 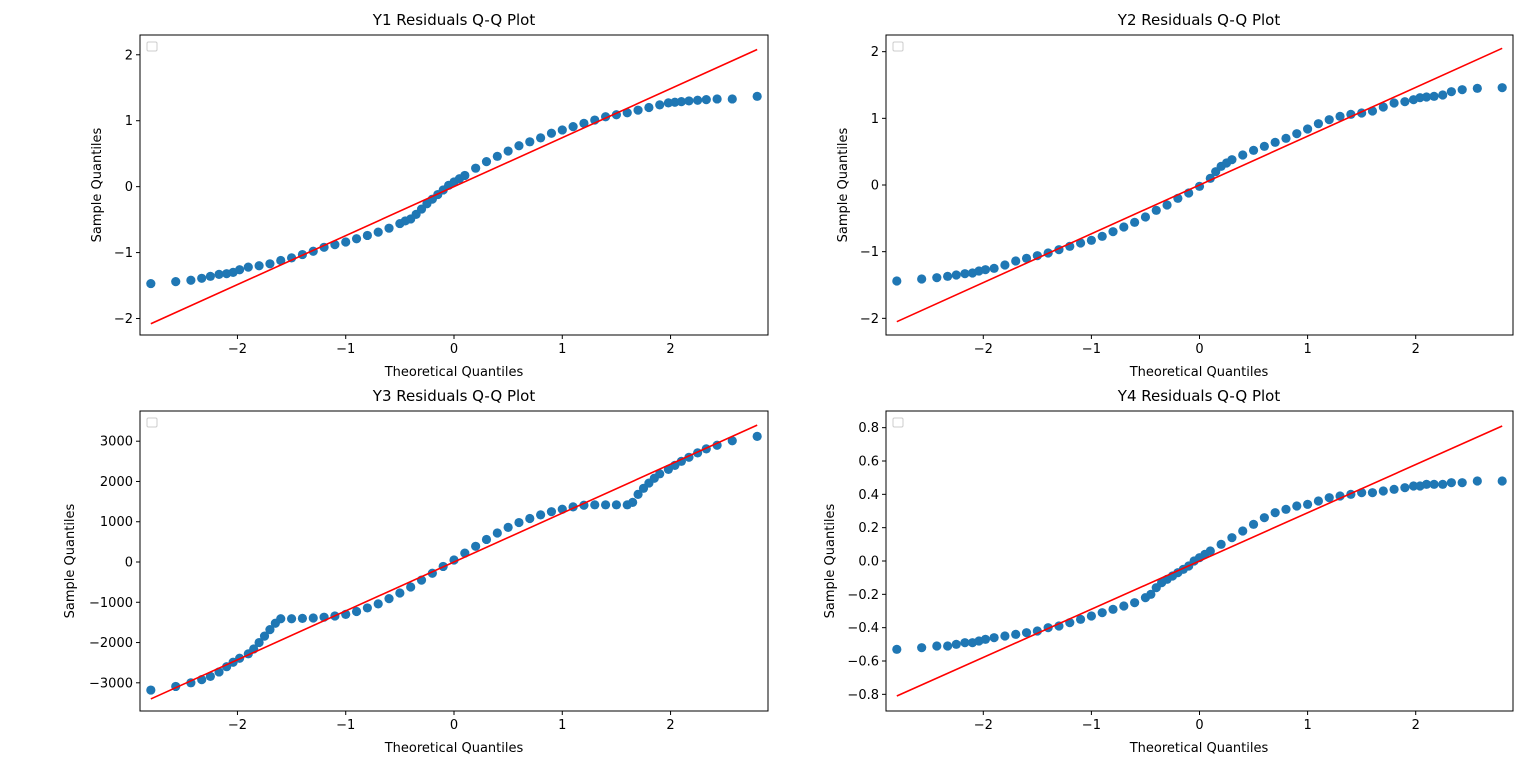 What do you see at coordinates (129, 121) in the screenshot?
I see `y-tick-label: 1` at bounding box center [129, 121].